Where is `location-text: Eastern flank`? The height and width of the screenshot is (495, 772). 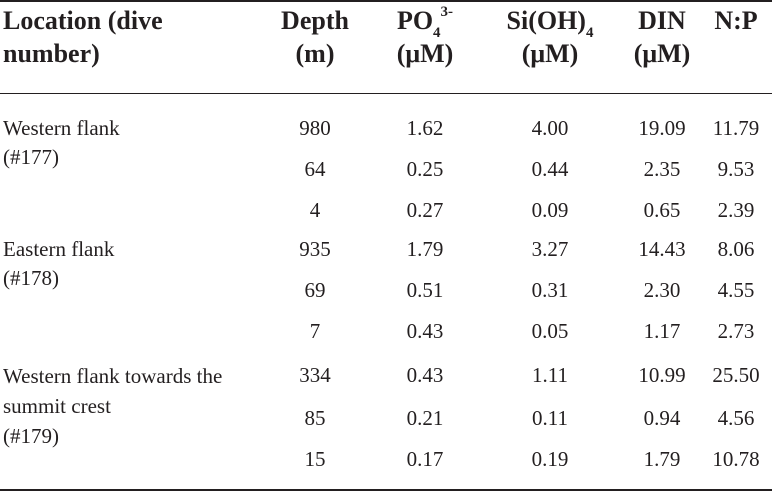 location-text: Eastern flank is located at coordinates (59, 249).